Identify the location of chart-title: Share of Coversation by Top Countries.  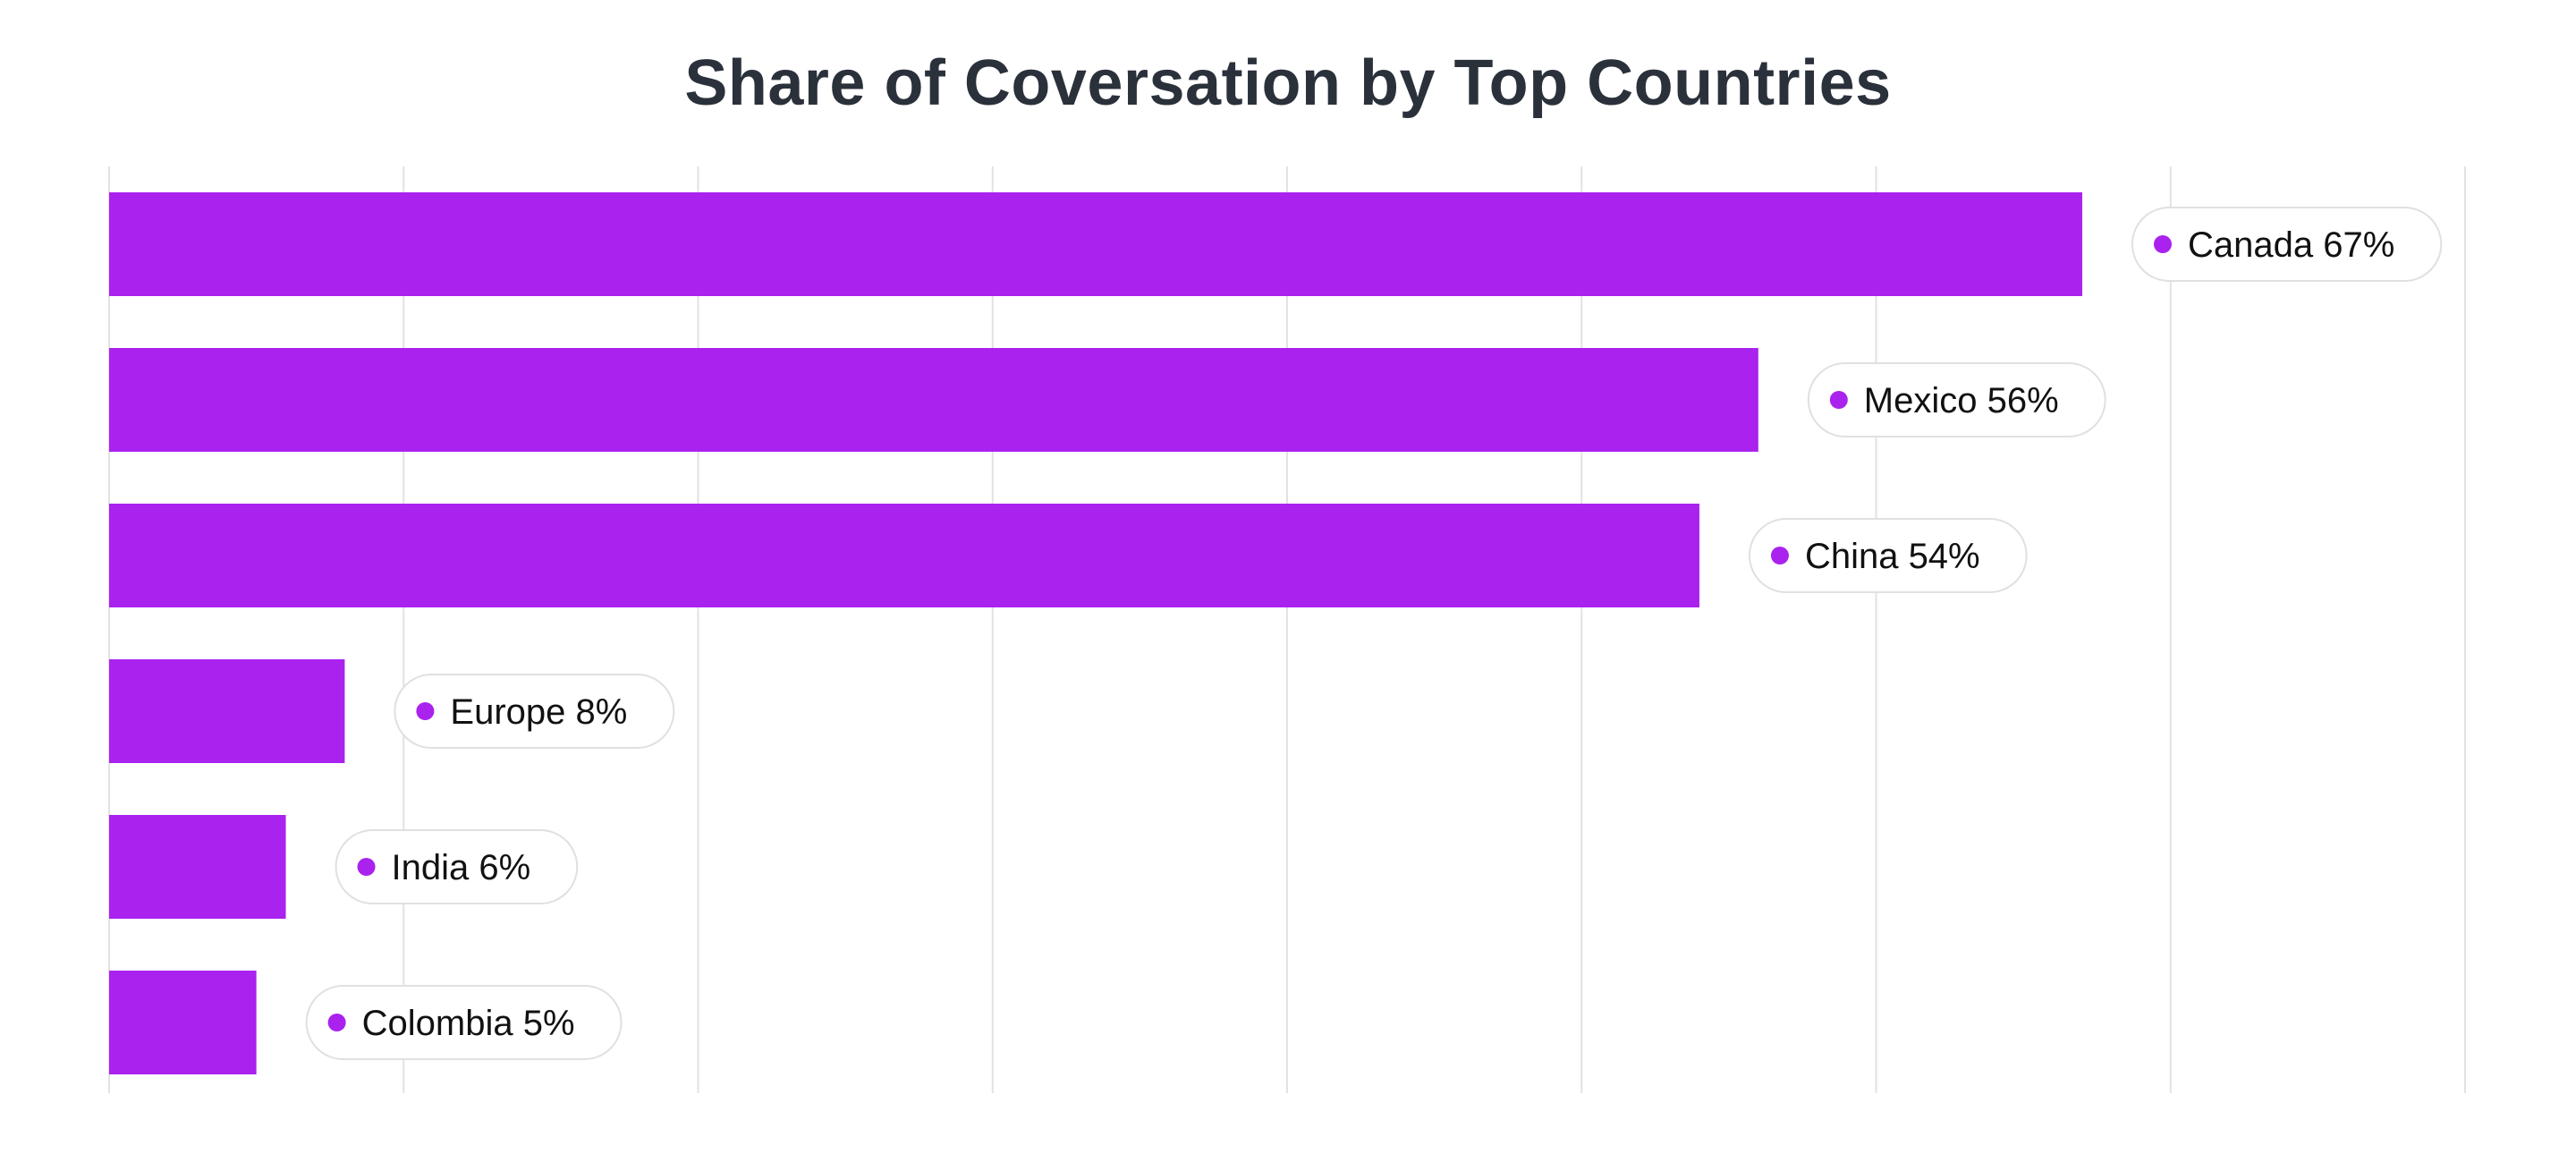
(1288, 83).